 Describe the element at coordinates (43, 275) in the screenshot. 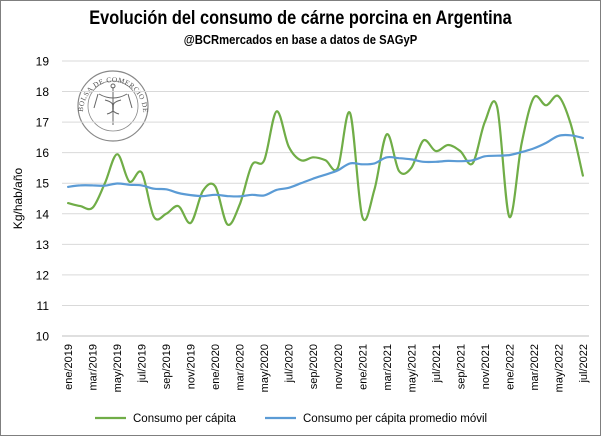

I see `y-tick-12: 12` at that location.